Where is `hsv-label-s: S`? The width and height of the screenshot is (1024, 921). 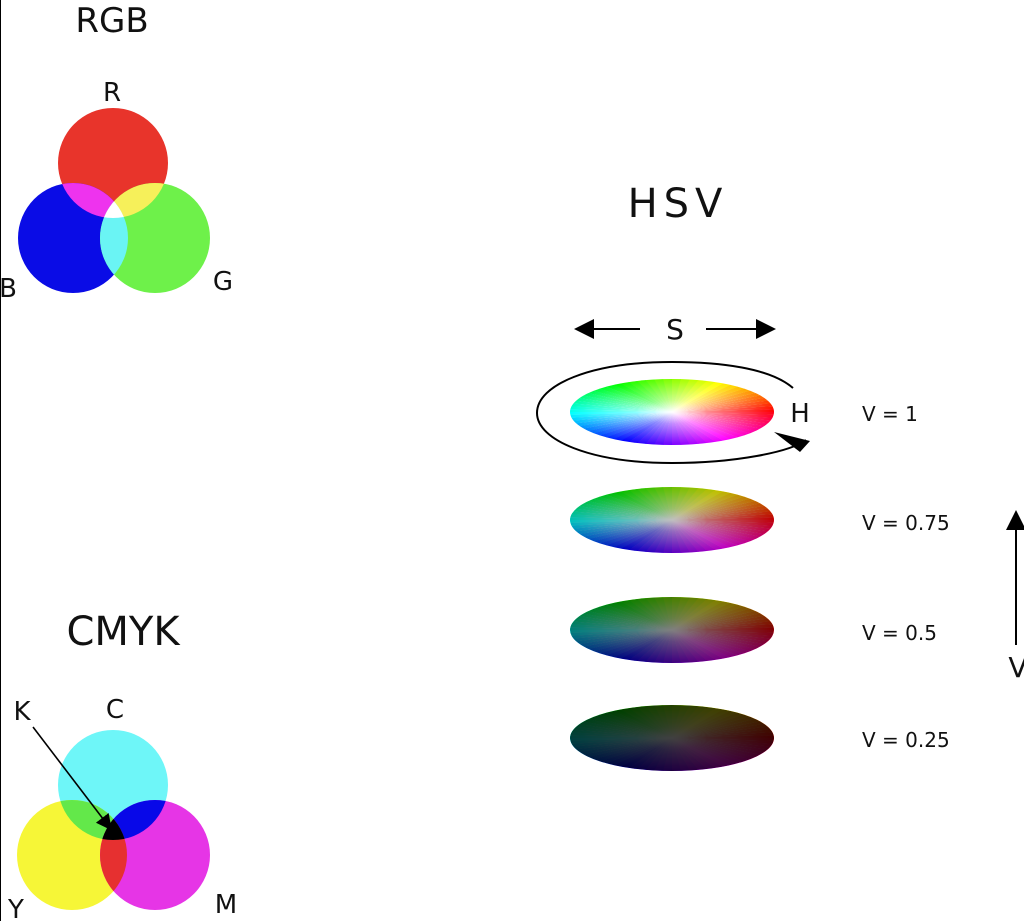 hsv-label-s: S is located at coordinates (675, 329).